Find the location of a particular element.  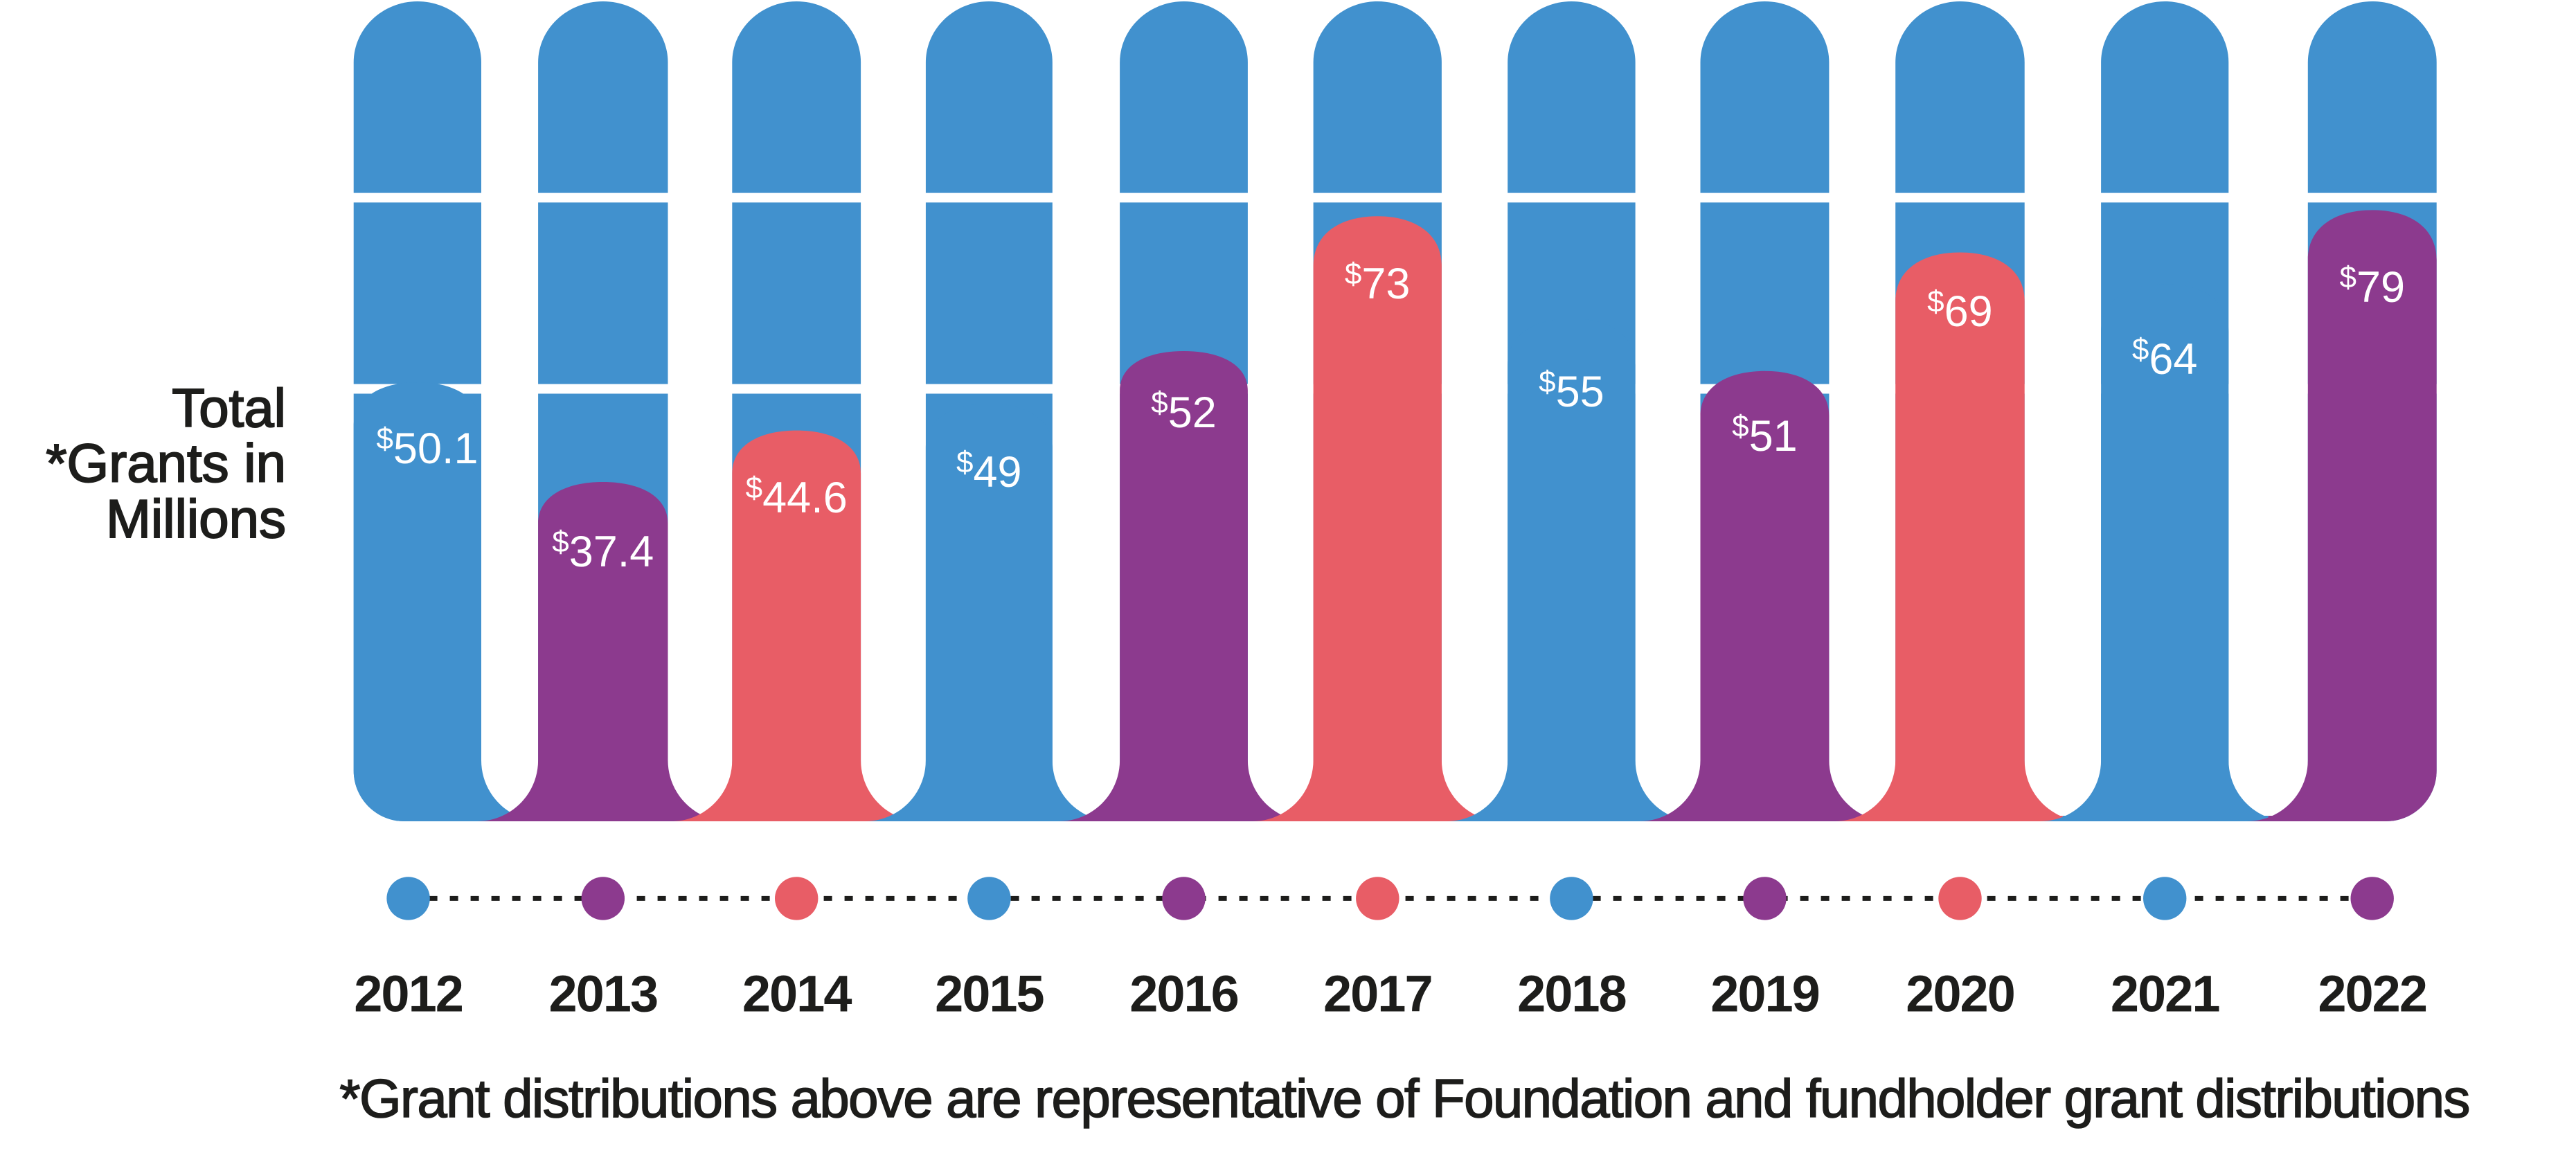

svg-text: $44.6 is located at coordinates (797, 496).